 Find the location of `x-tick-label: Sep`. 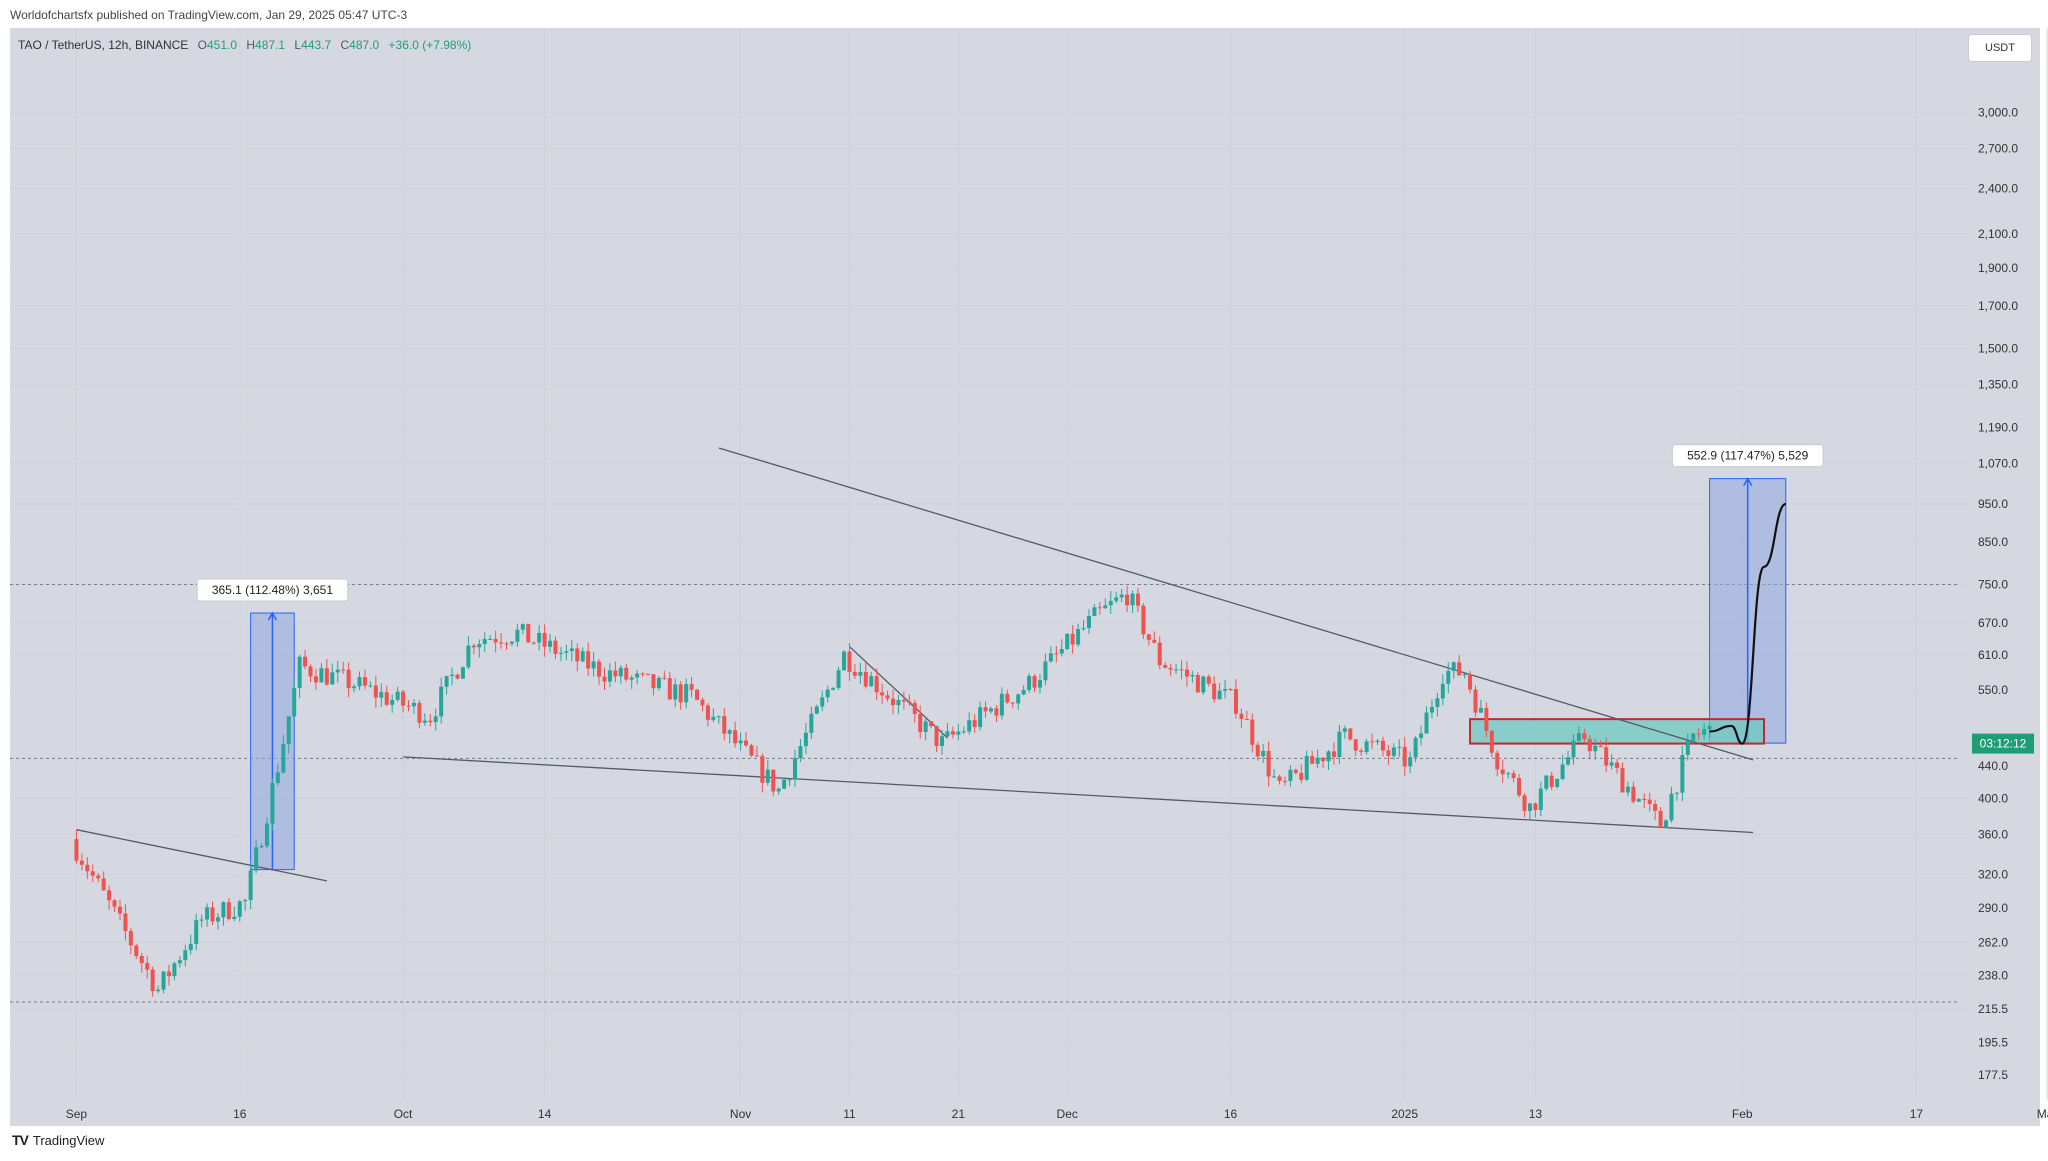

x-tick-label: Sep is located at coordinates (77, 1114).